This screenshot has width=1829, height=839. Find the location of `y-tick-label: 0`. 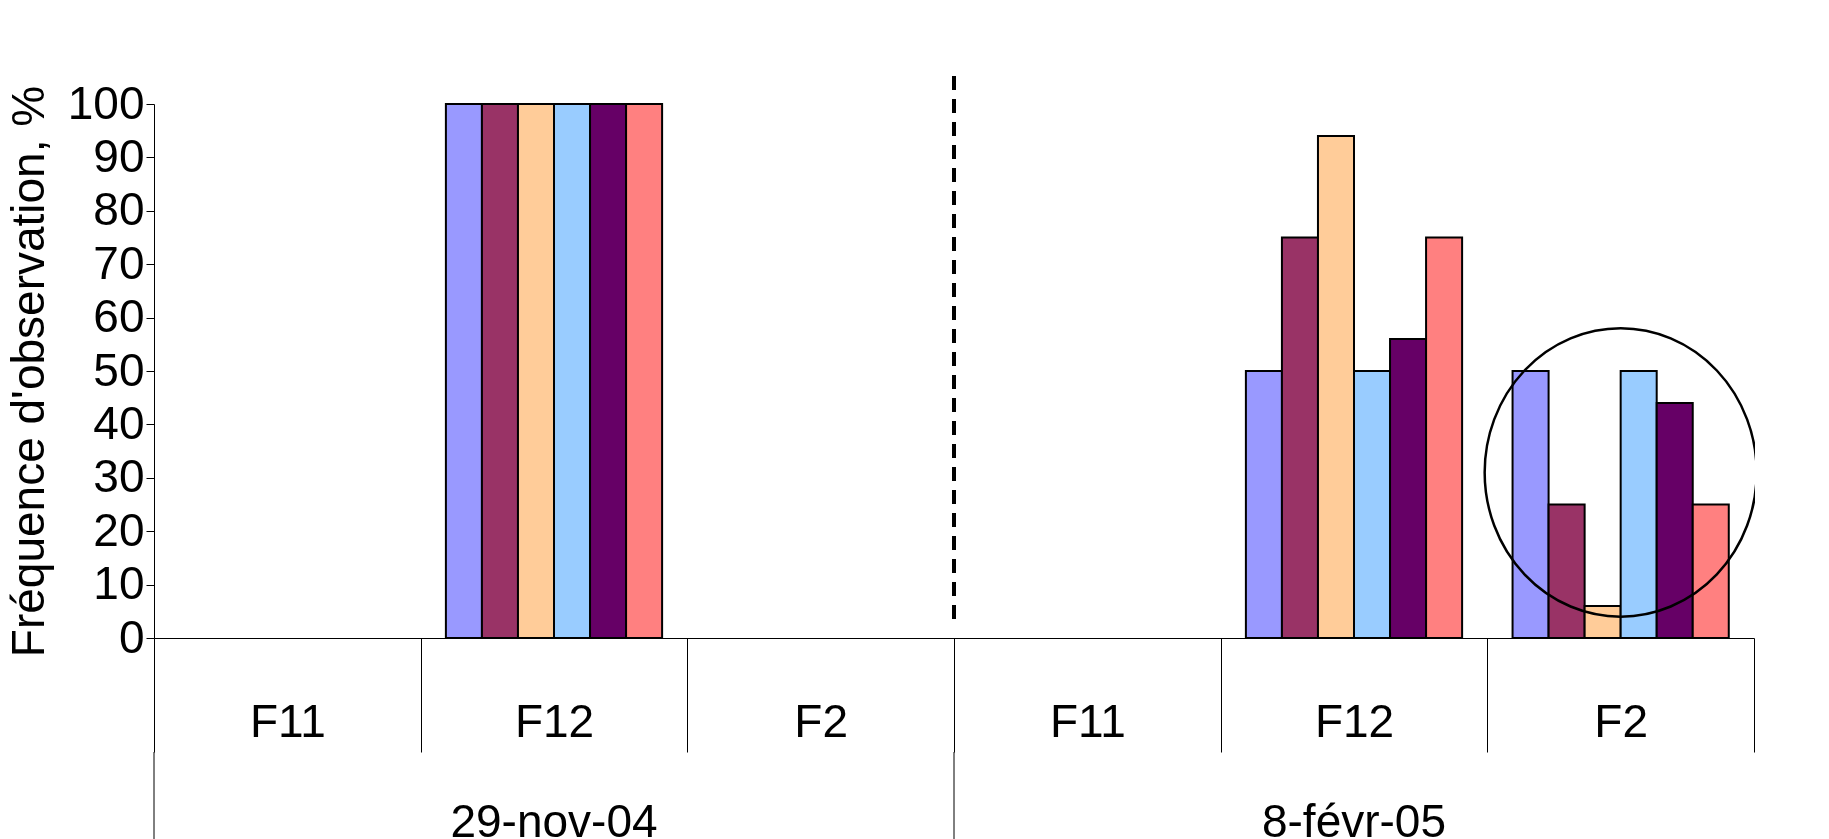

y-tick-label: 0 is located at coordinates (131, 636).